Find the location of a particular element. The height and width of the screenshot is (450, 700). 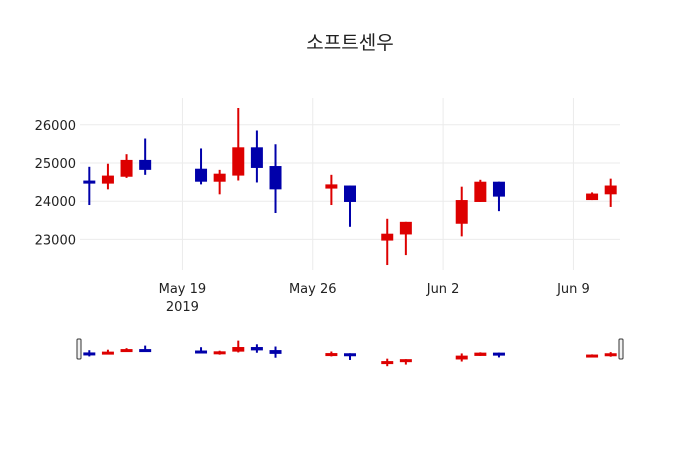

y-axis: 23000 24000 25000 26000 is located at coordinates (55, 184).